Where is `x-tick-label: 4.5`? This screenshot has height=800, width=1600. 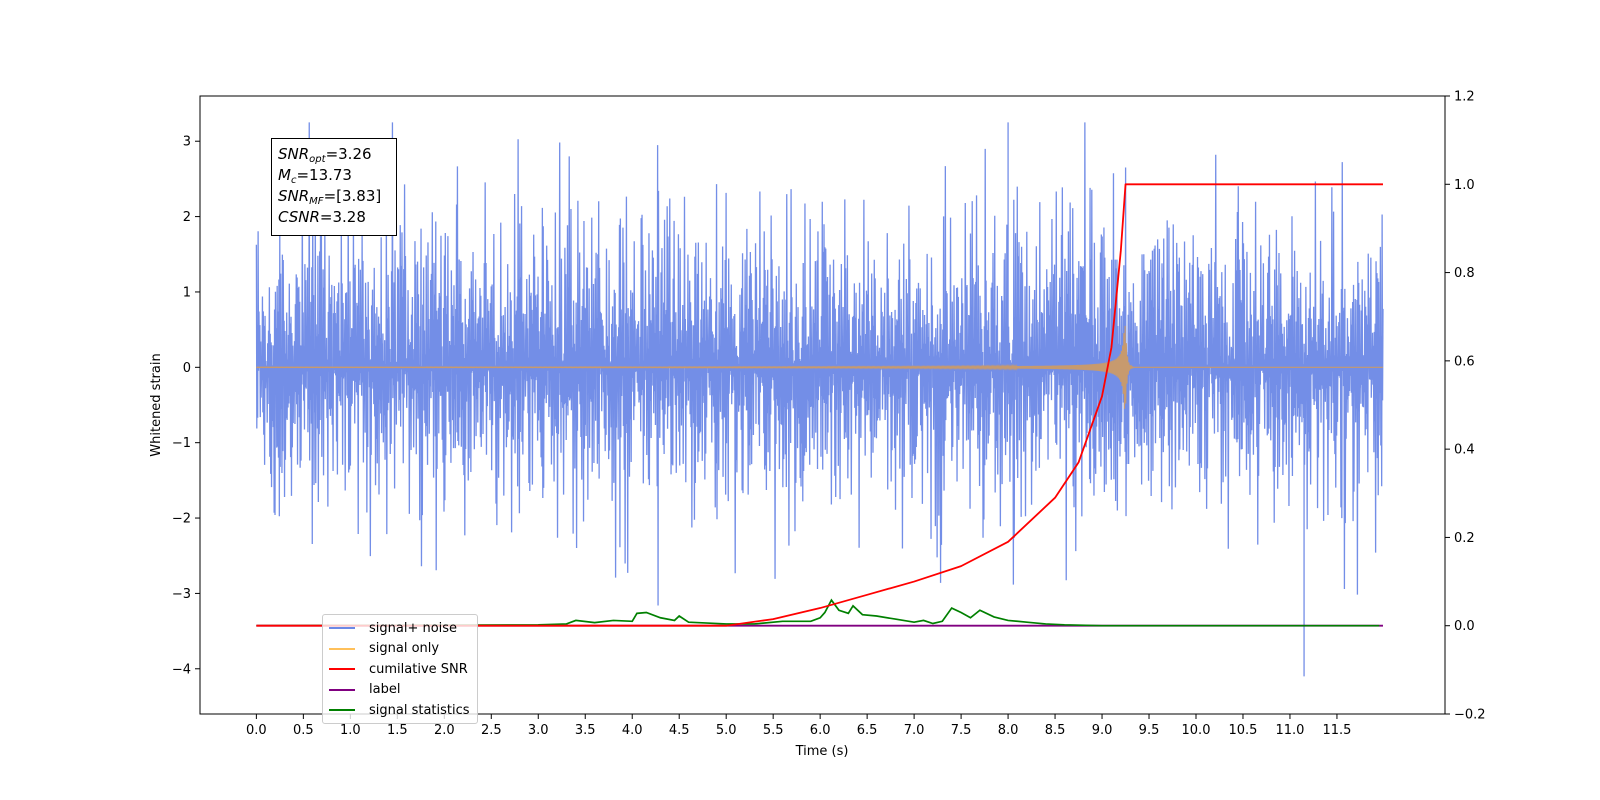 x-tick-label: 4.5 is located at coordinates (679, 730).